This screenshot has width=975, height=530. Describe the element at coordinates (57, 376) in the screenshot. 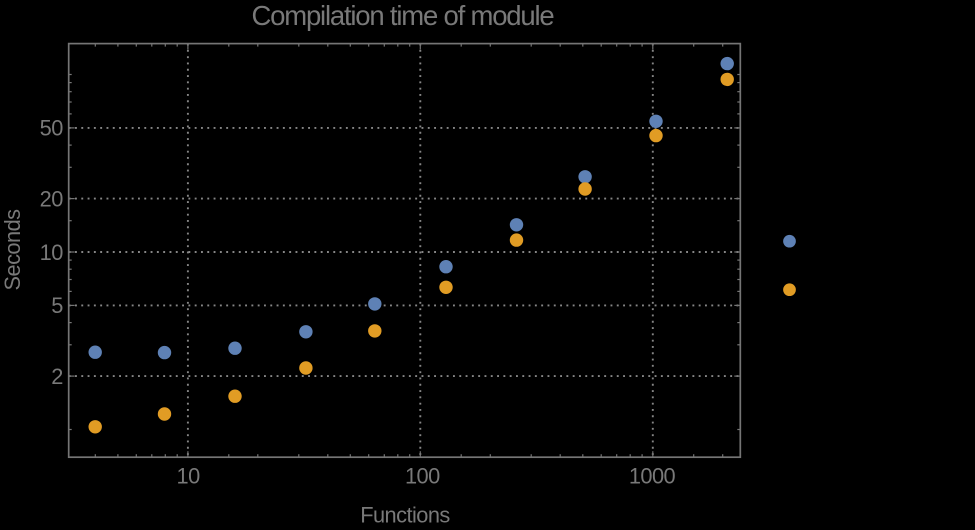

I see `svg-text: 2` at that location.